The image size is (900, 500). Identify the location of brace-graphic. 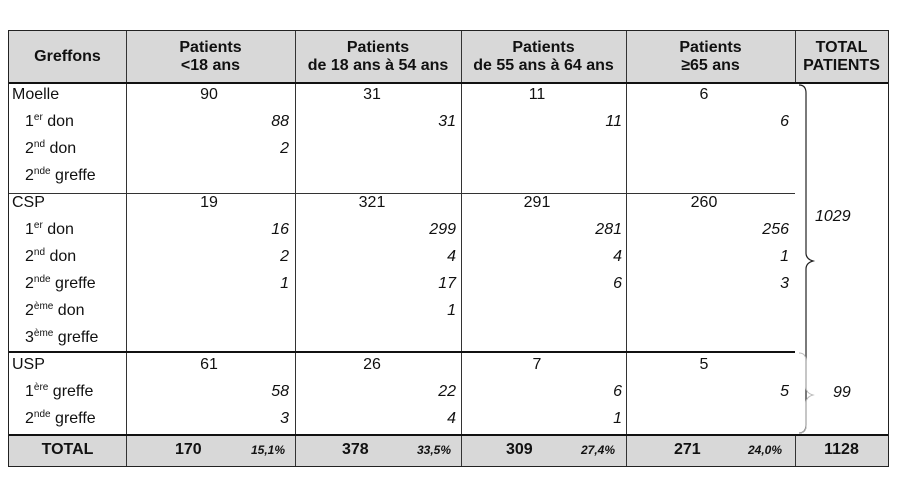
(807, 259).